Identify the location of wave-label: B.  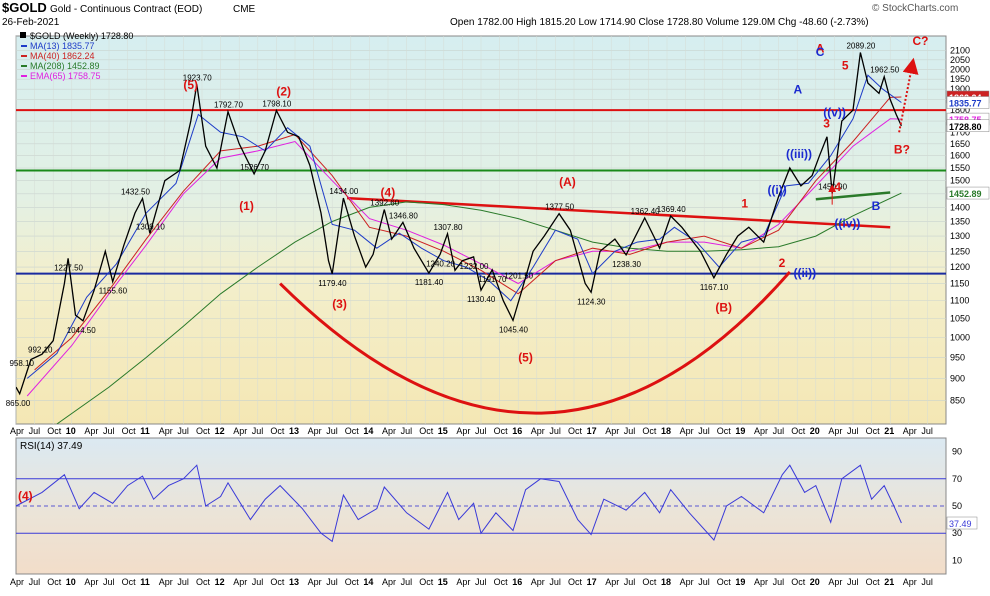
(876, 206).